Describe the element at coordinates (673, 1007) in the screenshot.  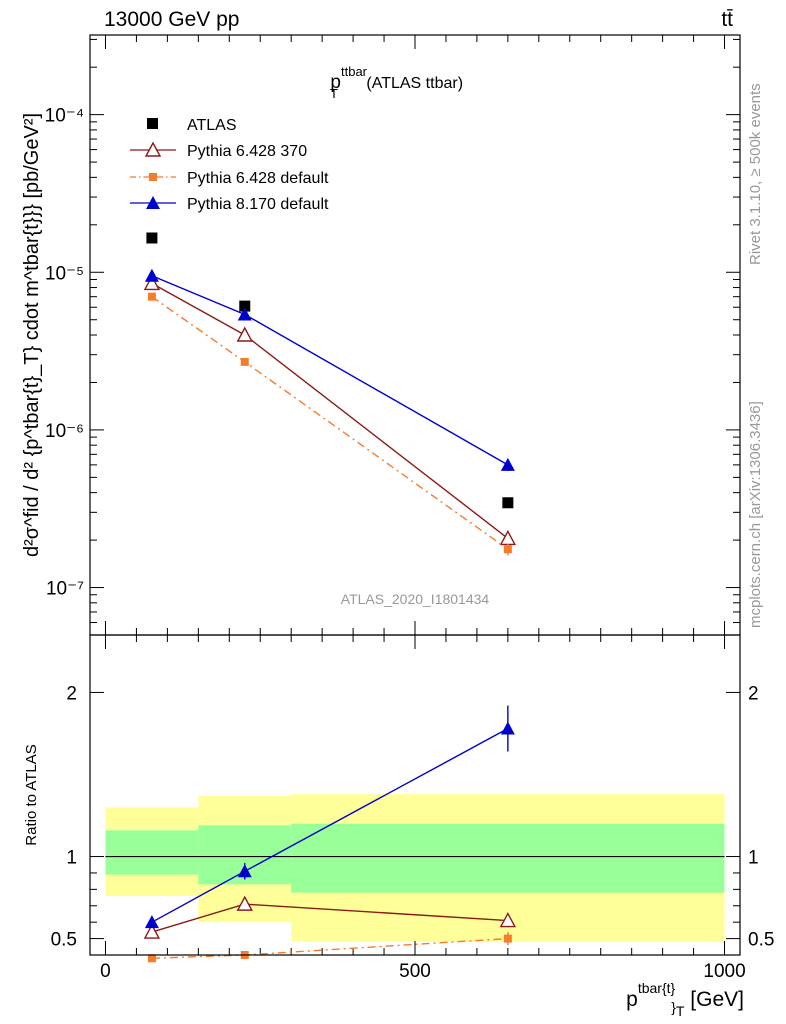
I see `x-axis-label-sub: }` at that location.